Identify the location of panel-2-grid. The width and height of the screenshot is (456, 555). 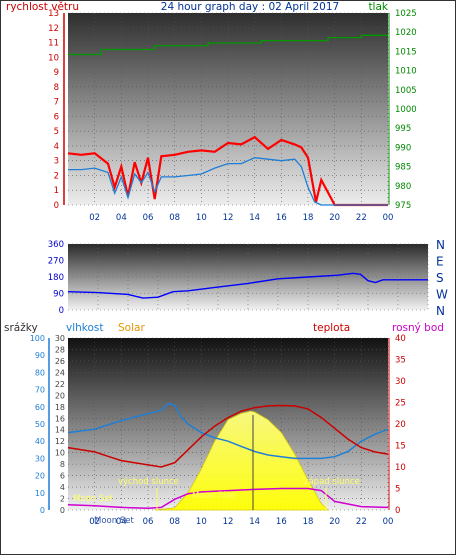
(248, 277).